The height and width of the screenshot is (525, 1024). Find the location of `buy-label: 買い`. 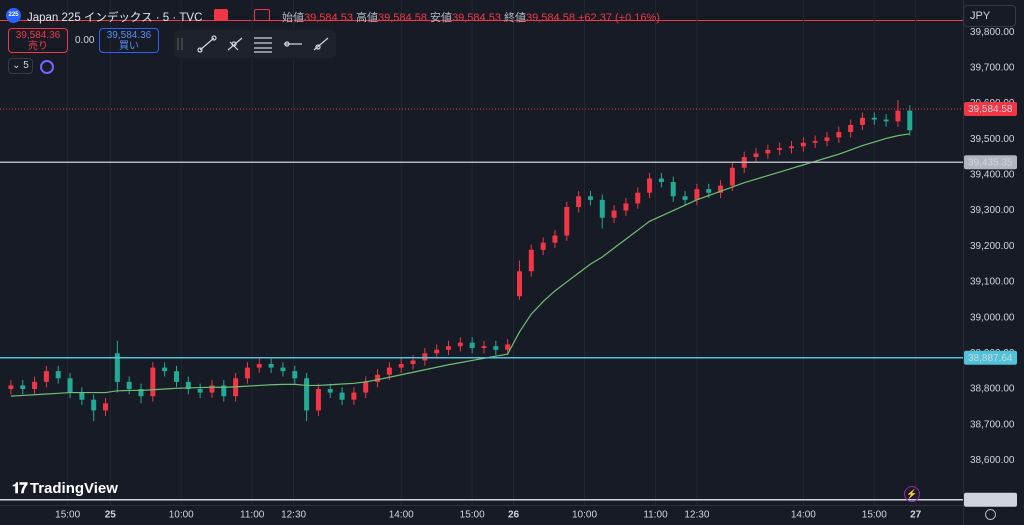

buy-label: 買い is located at coordinates (129, 46).